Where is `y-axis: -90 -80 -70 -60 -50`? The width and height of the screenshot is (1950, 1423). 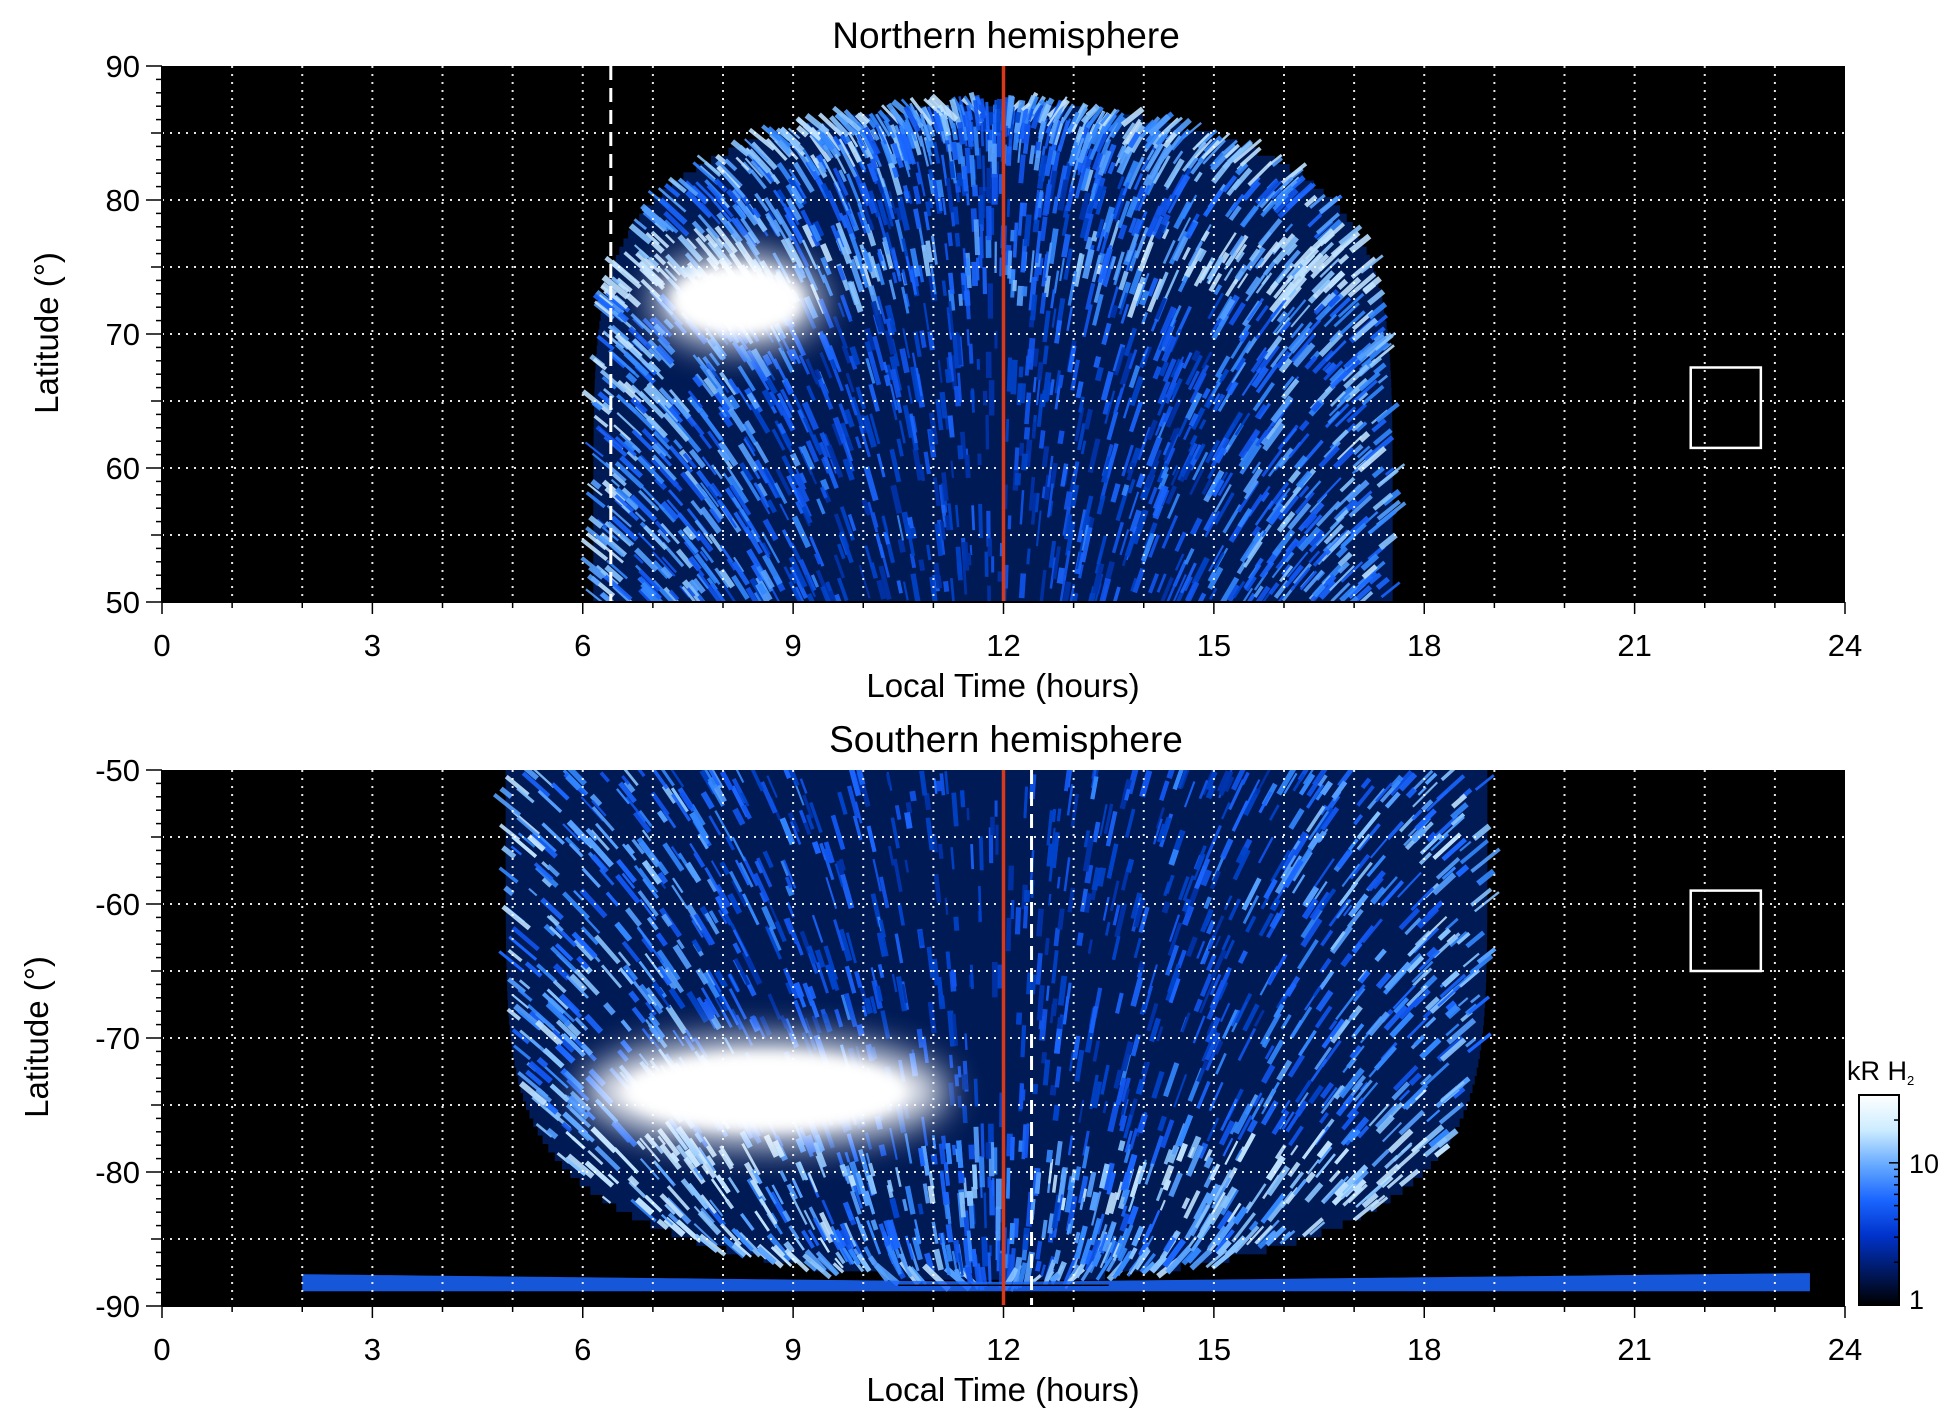
y-axis: -90 -80 -70 -60 -50 is located at coordinates (129, 1038).